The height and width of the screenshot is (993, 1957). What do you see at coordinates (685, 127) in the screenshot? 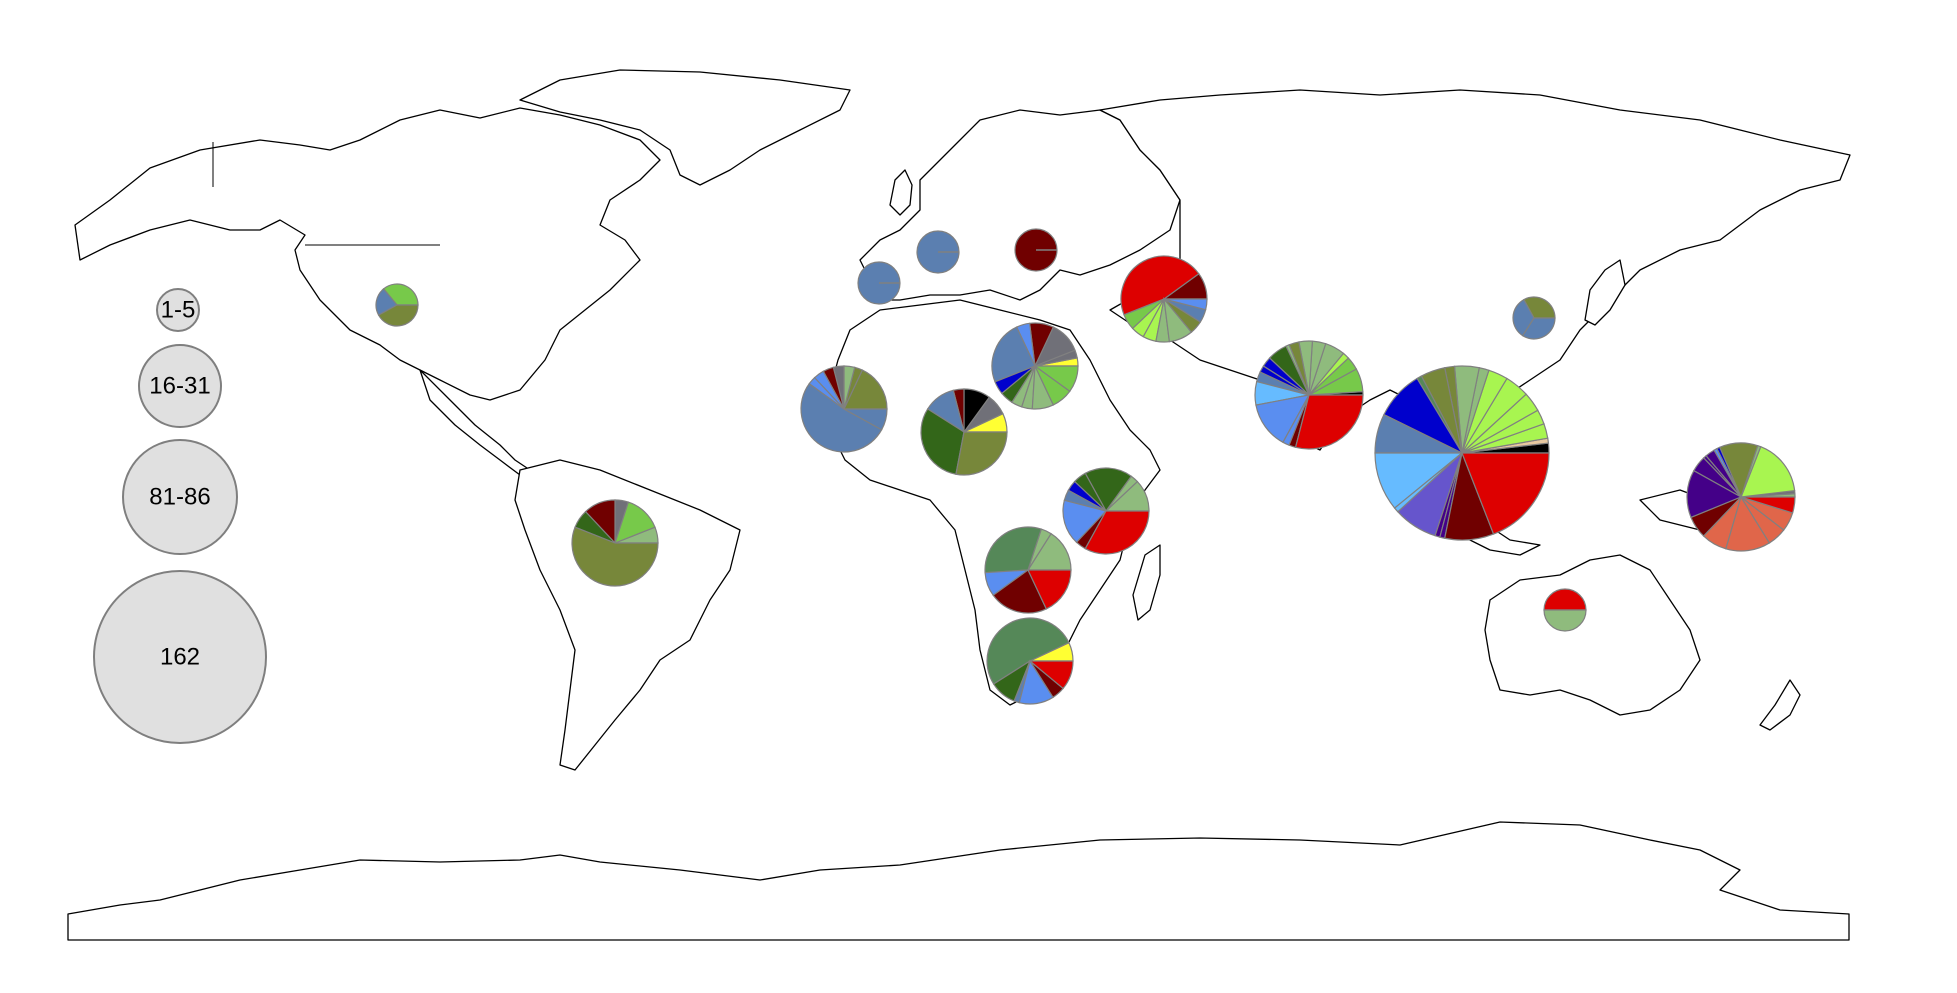
I see `greenland-outline` at bounding box center [685, 127].